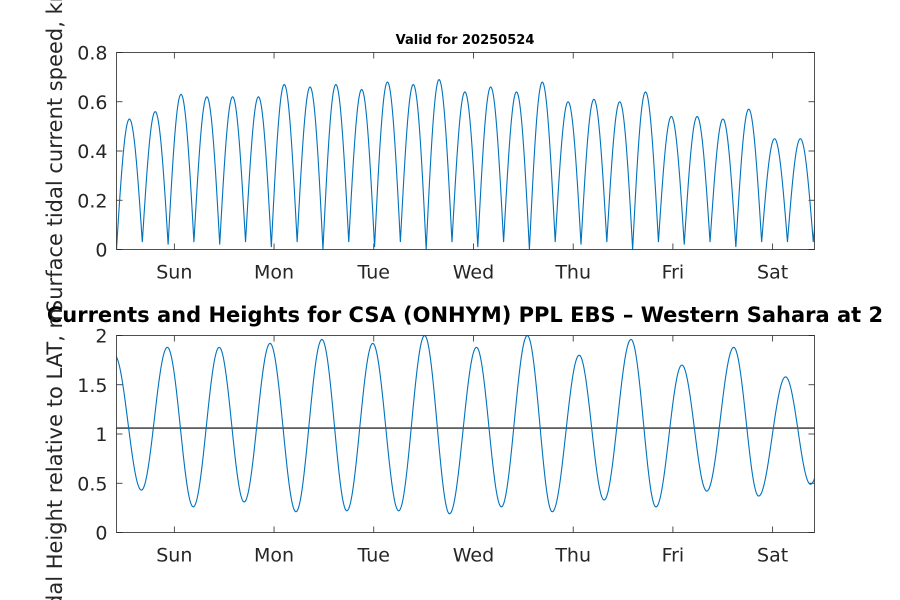 This screenshot has width=900, height=600. What do you see at coordinates (92, 103) in the screenshot?
I see `y-tick-label: 0.6` at bounding box center [92, 103].